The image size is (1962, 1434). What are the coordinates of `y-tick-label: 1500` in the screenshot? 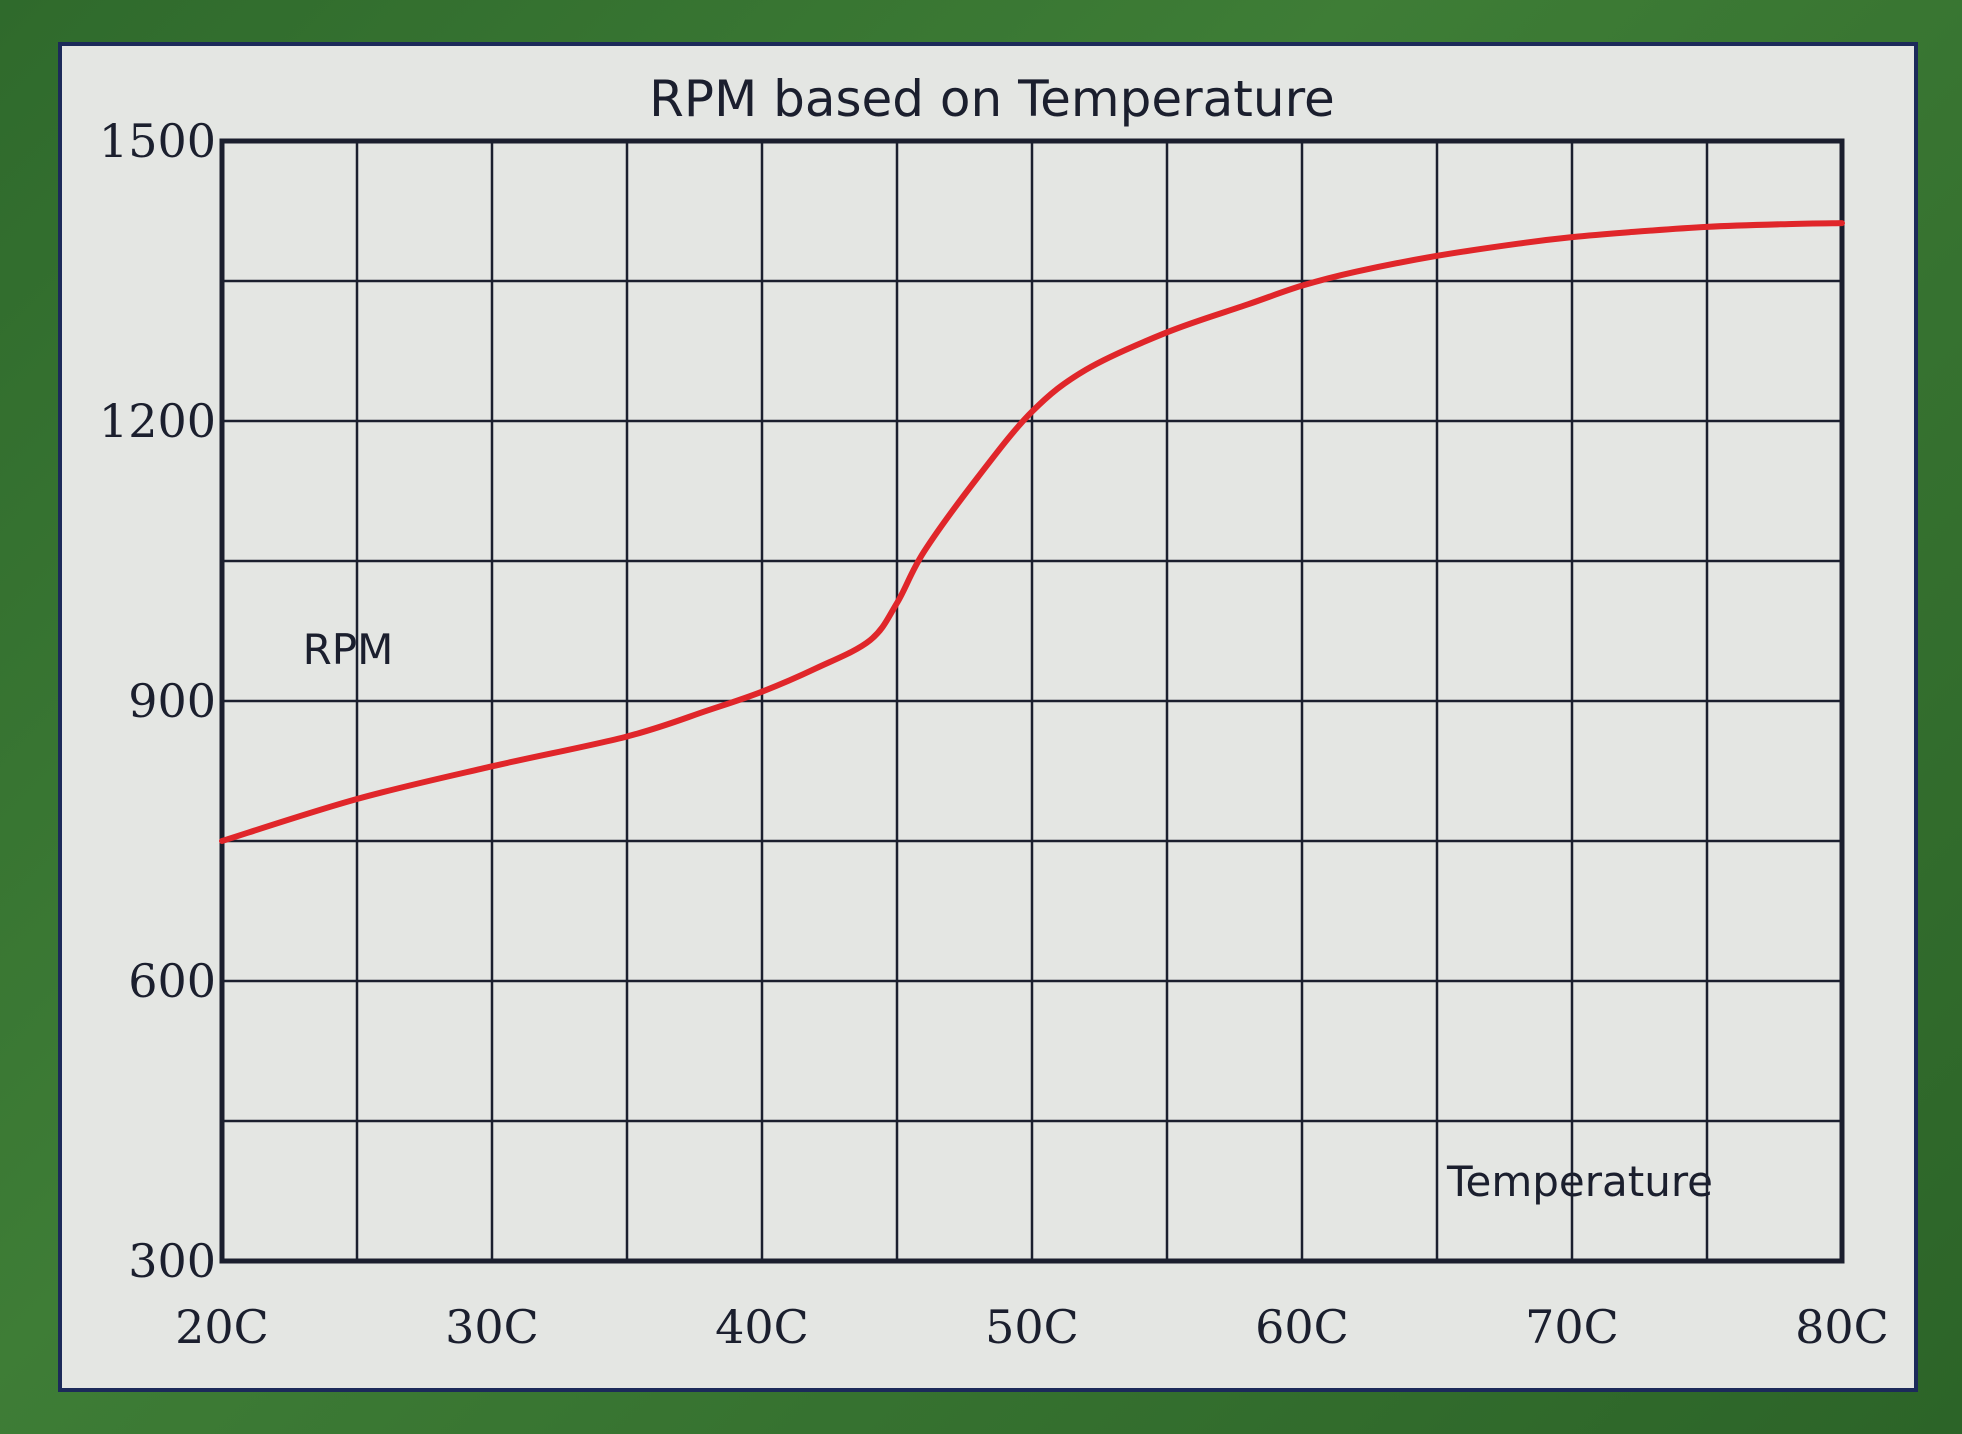 It's located at (157, 141).